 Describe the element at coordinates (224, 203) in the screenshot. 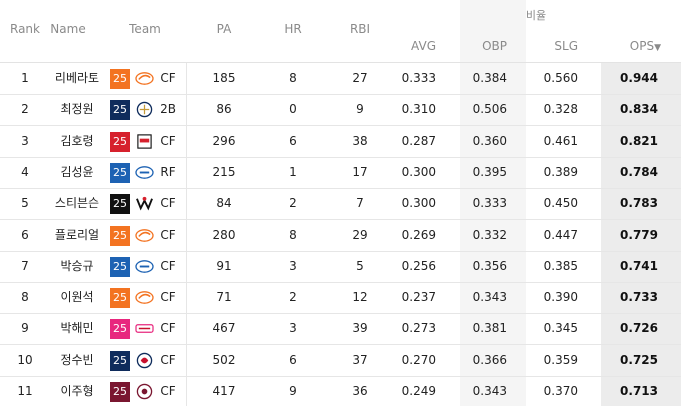

I see `pa-cell: 84` at that location.